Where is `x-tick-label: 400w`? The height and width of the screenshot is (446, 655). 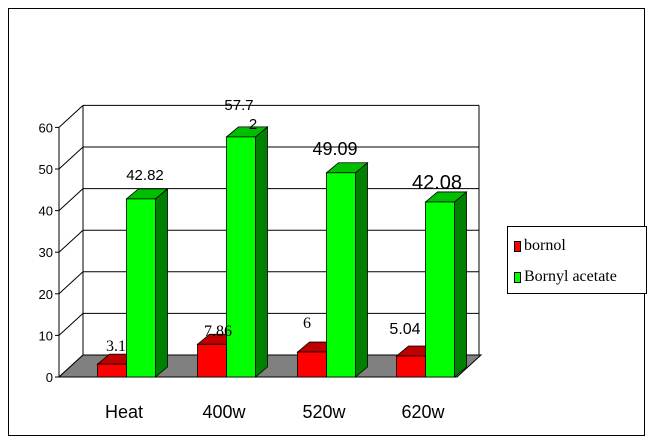
x-tick-label: 400w is located at coordinates (224, 412).